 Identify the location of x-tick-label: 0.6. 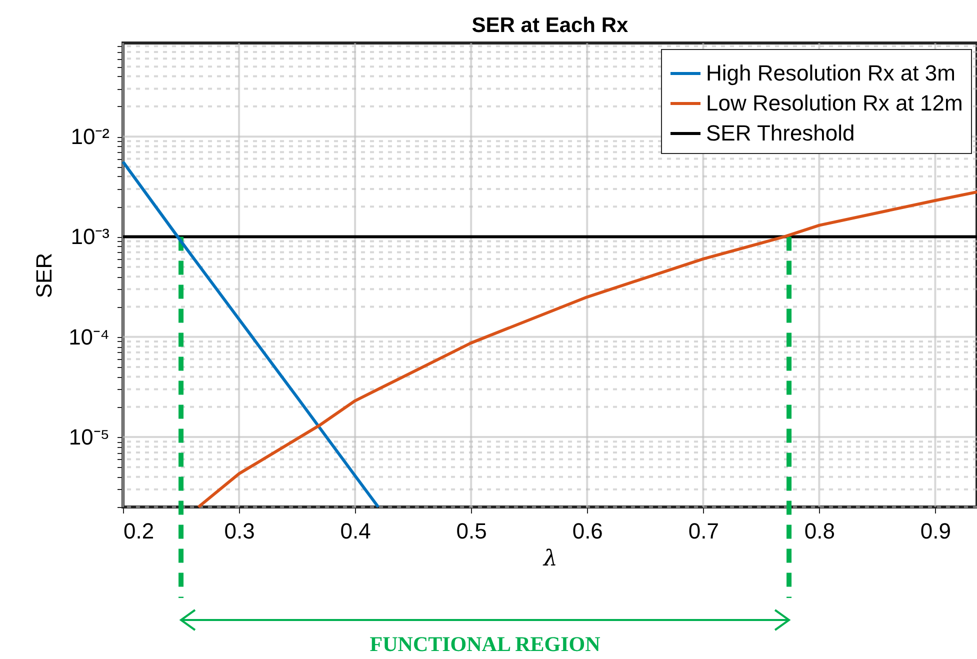
(587, 531).